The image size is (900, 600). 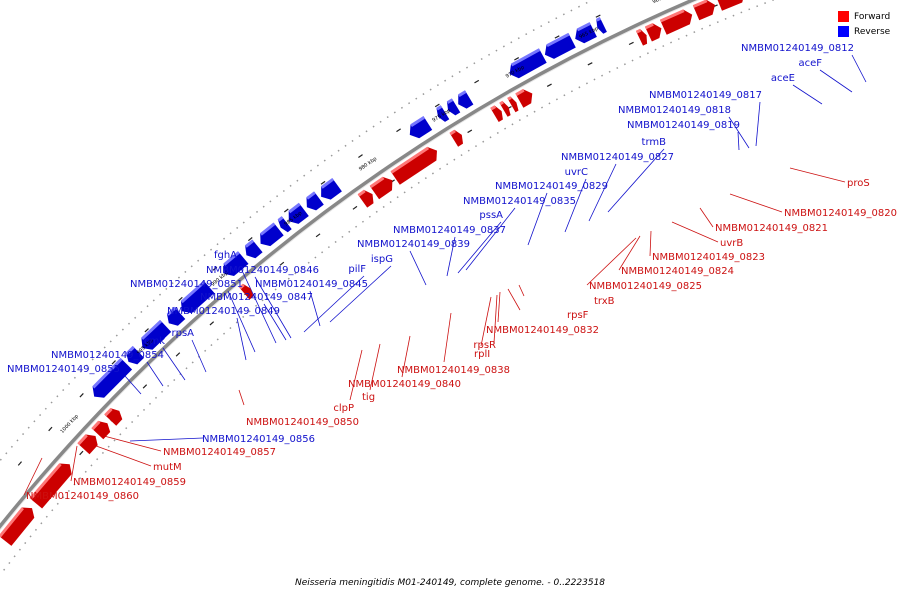 I want to click on reverse-gene-4-highlight, so click(x=171, y=311).